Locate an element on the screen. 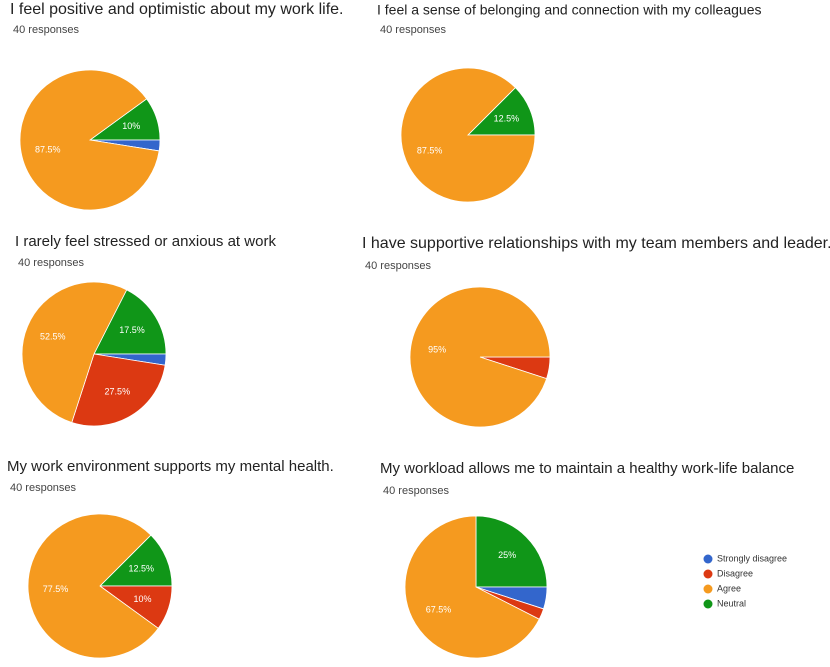 Image resolution: width=830 pixels, height=667 pixels. slice-label: 95% is located at coordinates (437, 350).